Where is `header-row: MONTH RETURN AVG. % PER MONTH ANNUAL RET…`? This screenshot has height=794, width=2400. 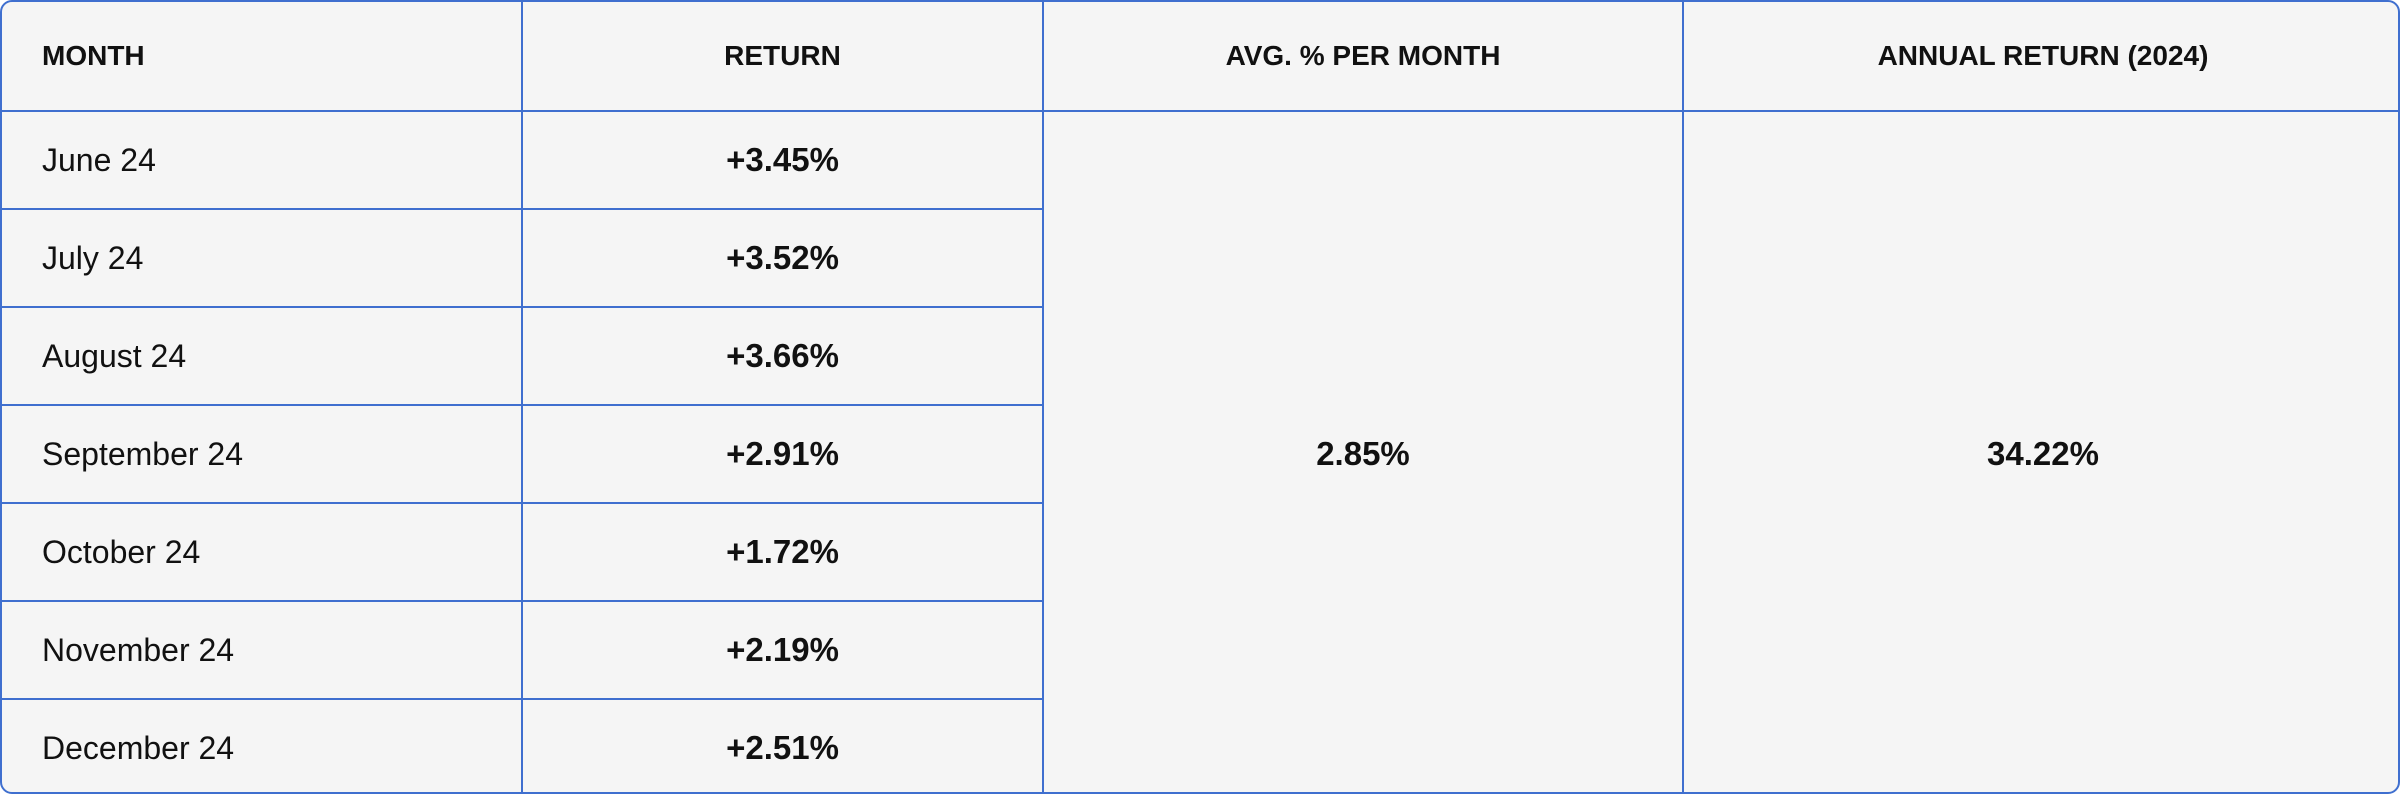
header-row: MONTH RETURN AVG. % PER MONTH ANNUAL RET… is located at coordinates (1200, 57).